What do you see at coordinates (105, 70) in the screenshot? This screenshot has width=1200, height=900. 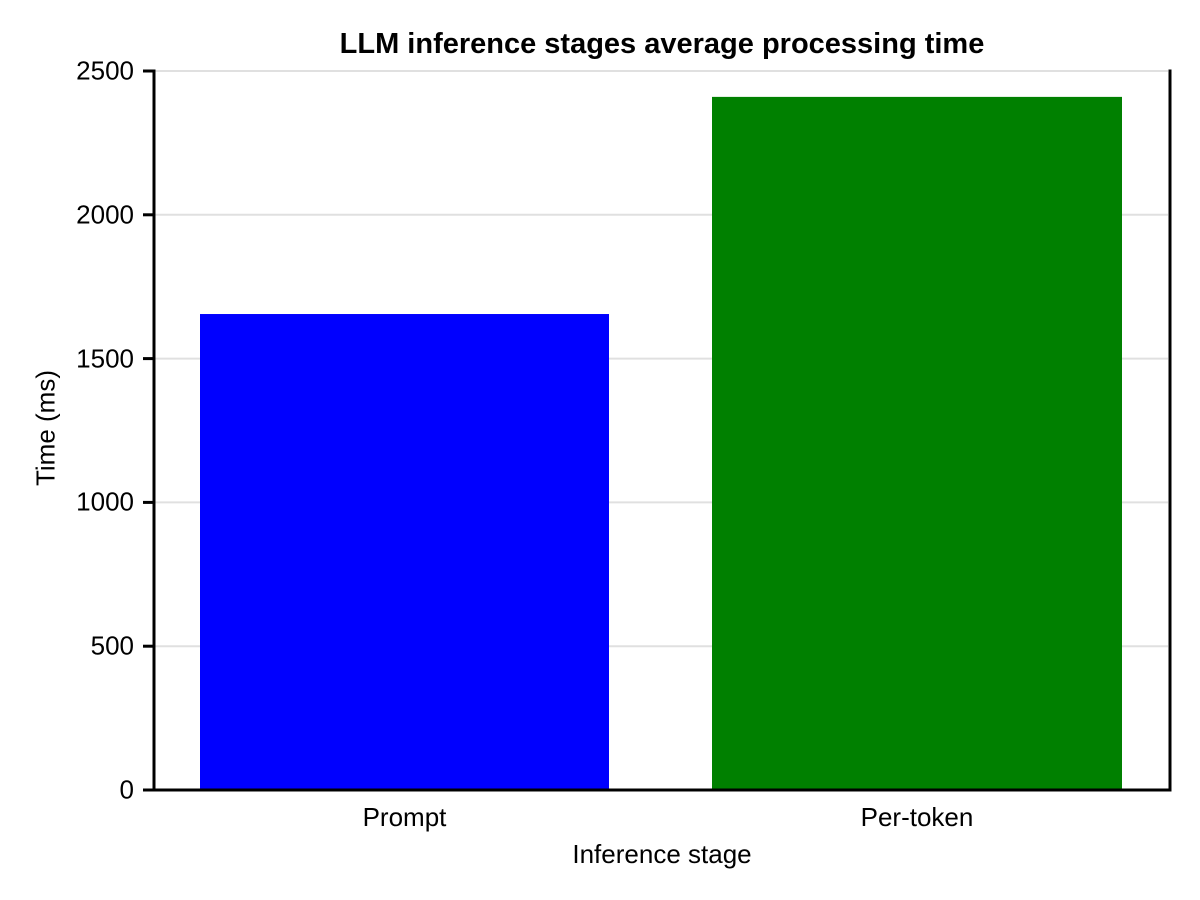 I see `y-tick-label: 2500` at bounding box center [105, 70].